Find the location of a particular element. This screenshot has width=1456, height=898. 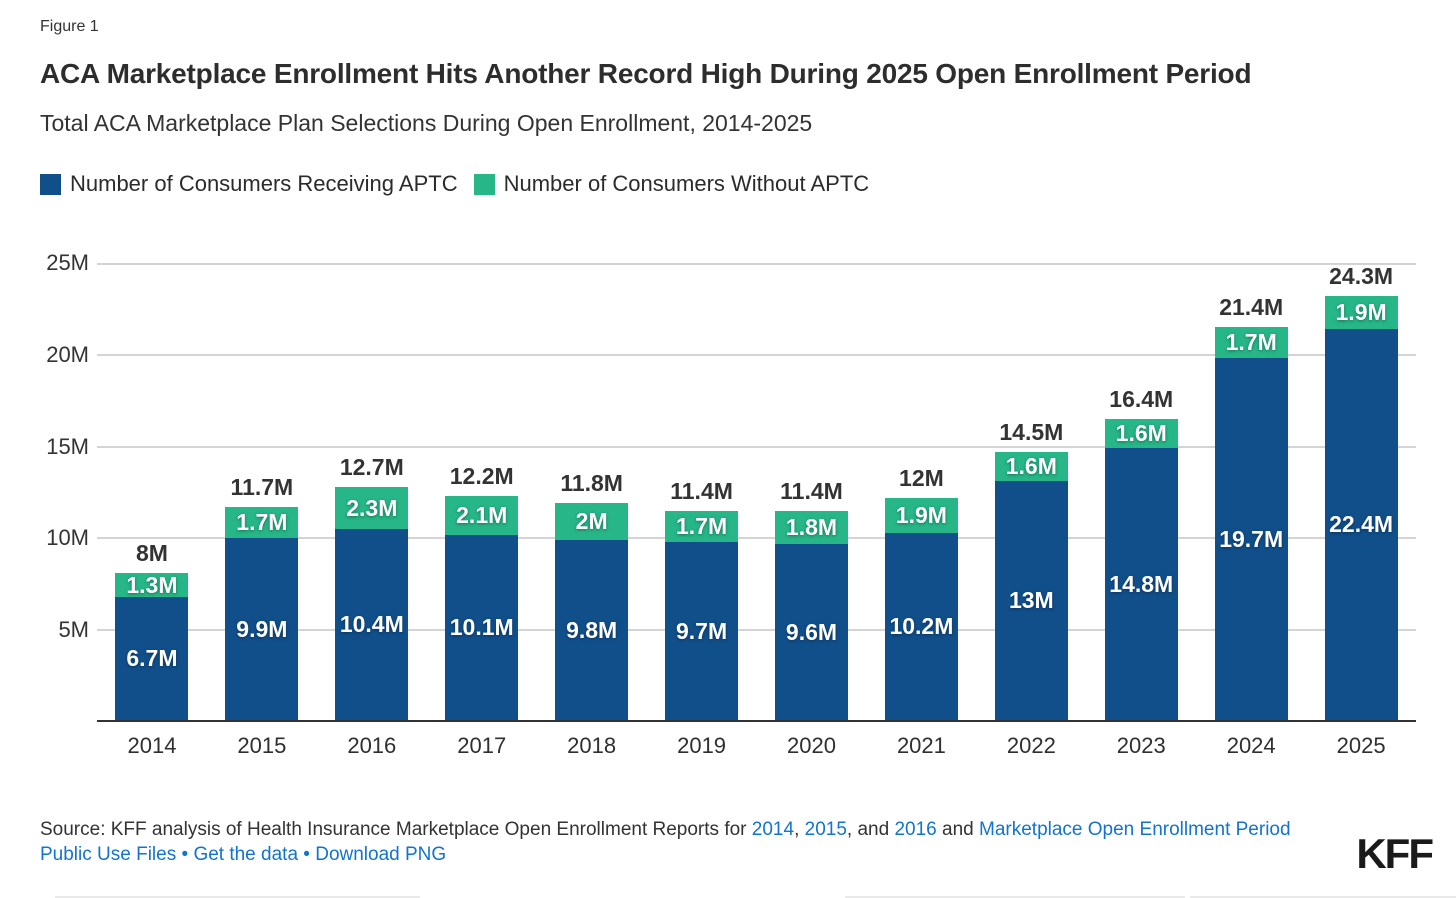

bar-group-2021: 12M 1.9M 10.2M is located at coordinates (921, 491).